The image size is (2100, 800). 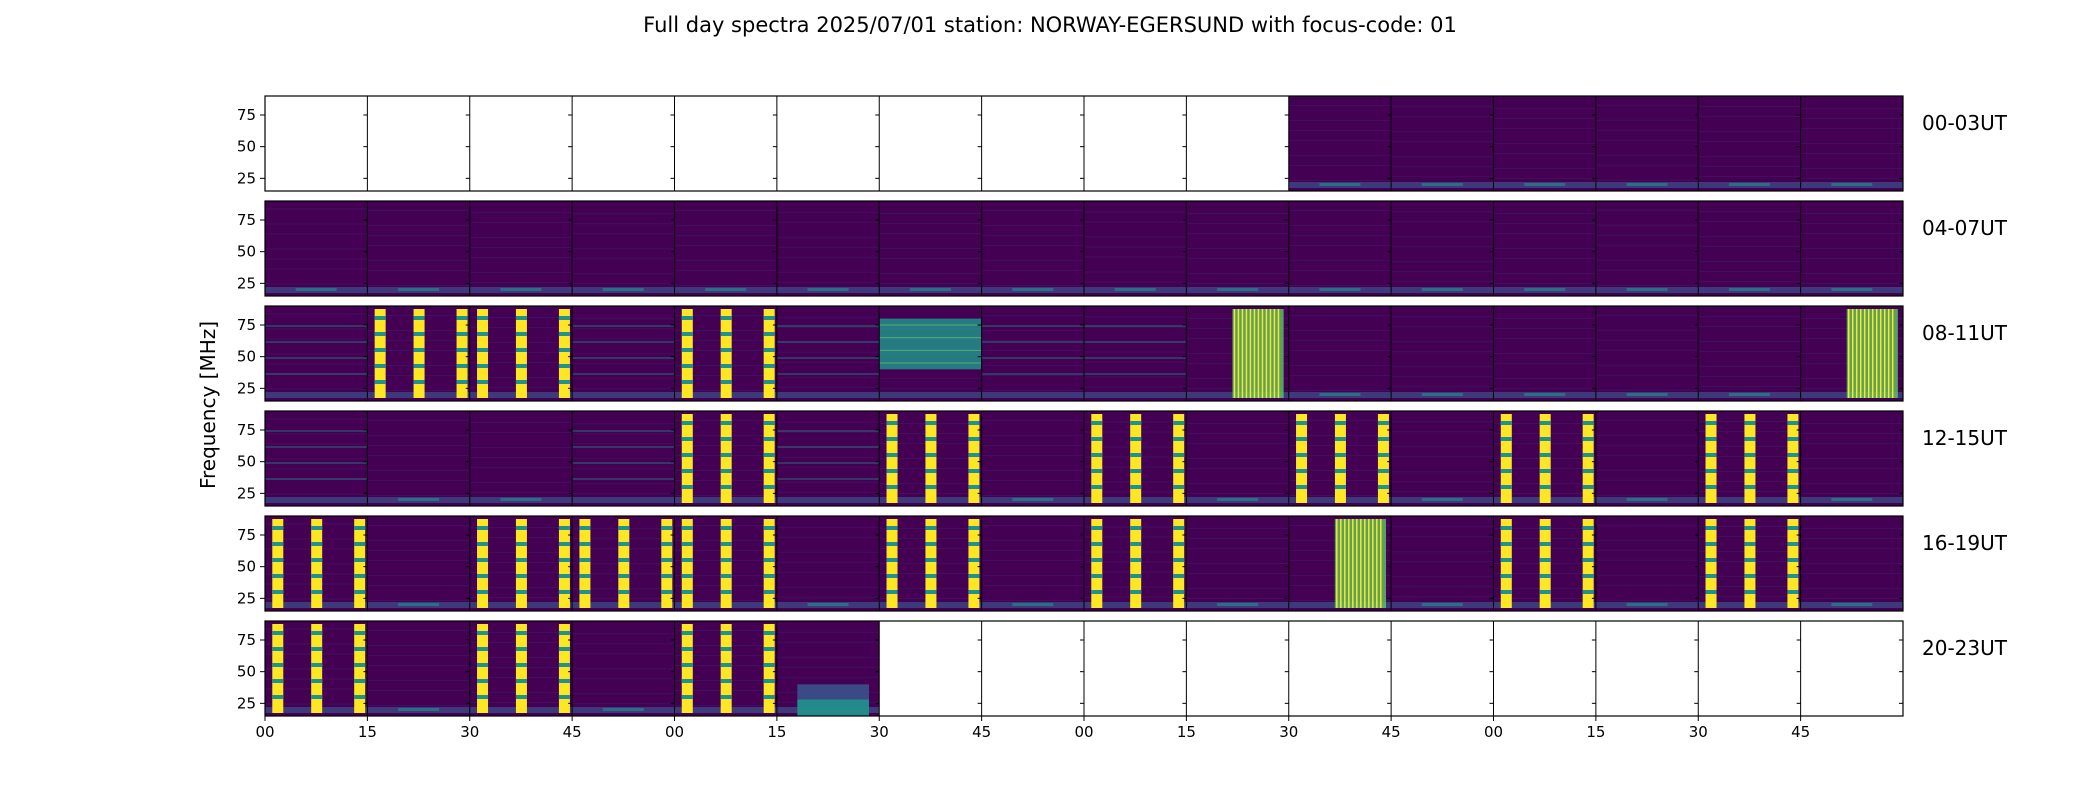 What do you see at coordinates (1122, 143) in the screenshot?
I see `spectra-row: 75 50 25 00-03UT` at bounding box center [1122, 143].